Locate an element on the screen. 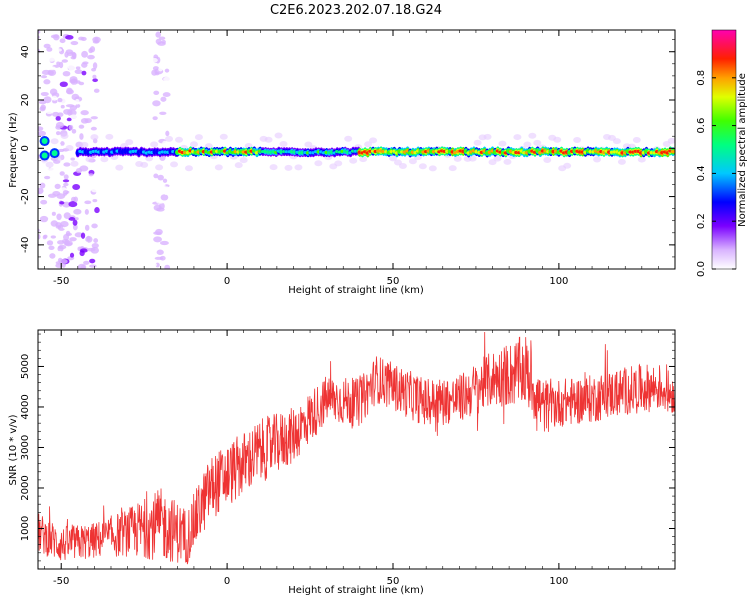 The image size is (750, 600). colorbar-tick-label: 0.0 is located at coordinates (701, 269).